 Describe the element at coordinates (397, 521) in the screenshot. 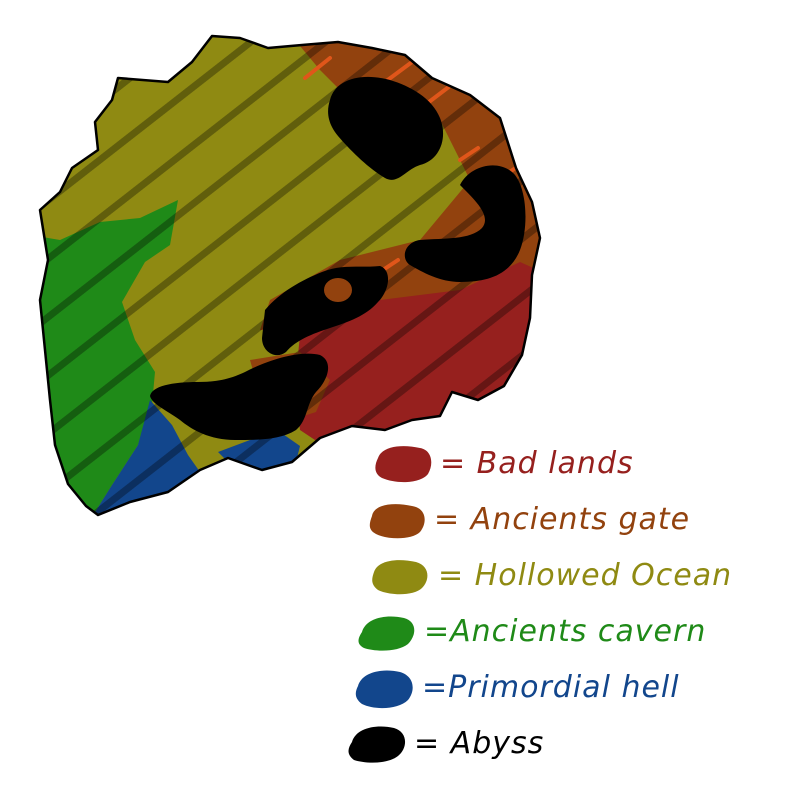

I see `legend-swatch-ancients-gate` at that location.